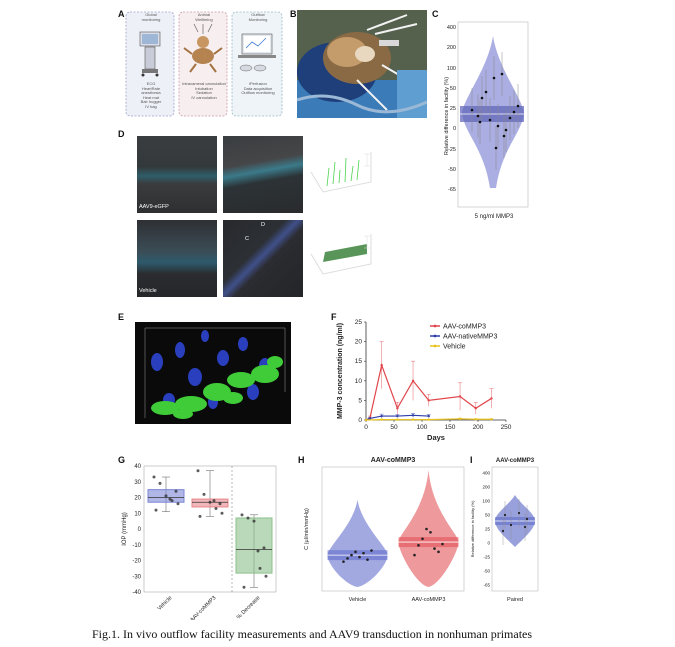  I want to click on panel-g-x-tick-label: AAV-coMMP3, so click(203, 607).